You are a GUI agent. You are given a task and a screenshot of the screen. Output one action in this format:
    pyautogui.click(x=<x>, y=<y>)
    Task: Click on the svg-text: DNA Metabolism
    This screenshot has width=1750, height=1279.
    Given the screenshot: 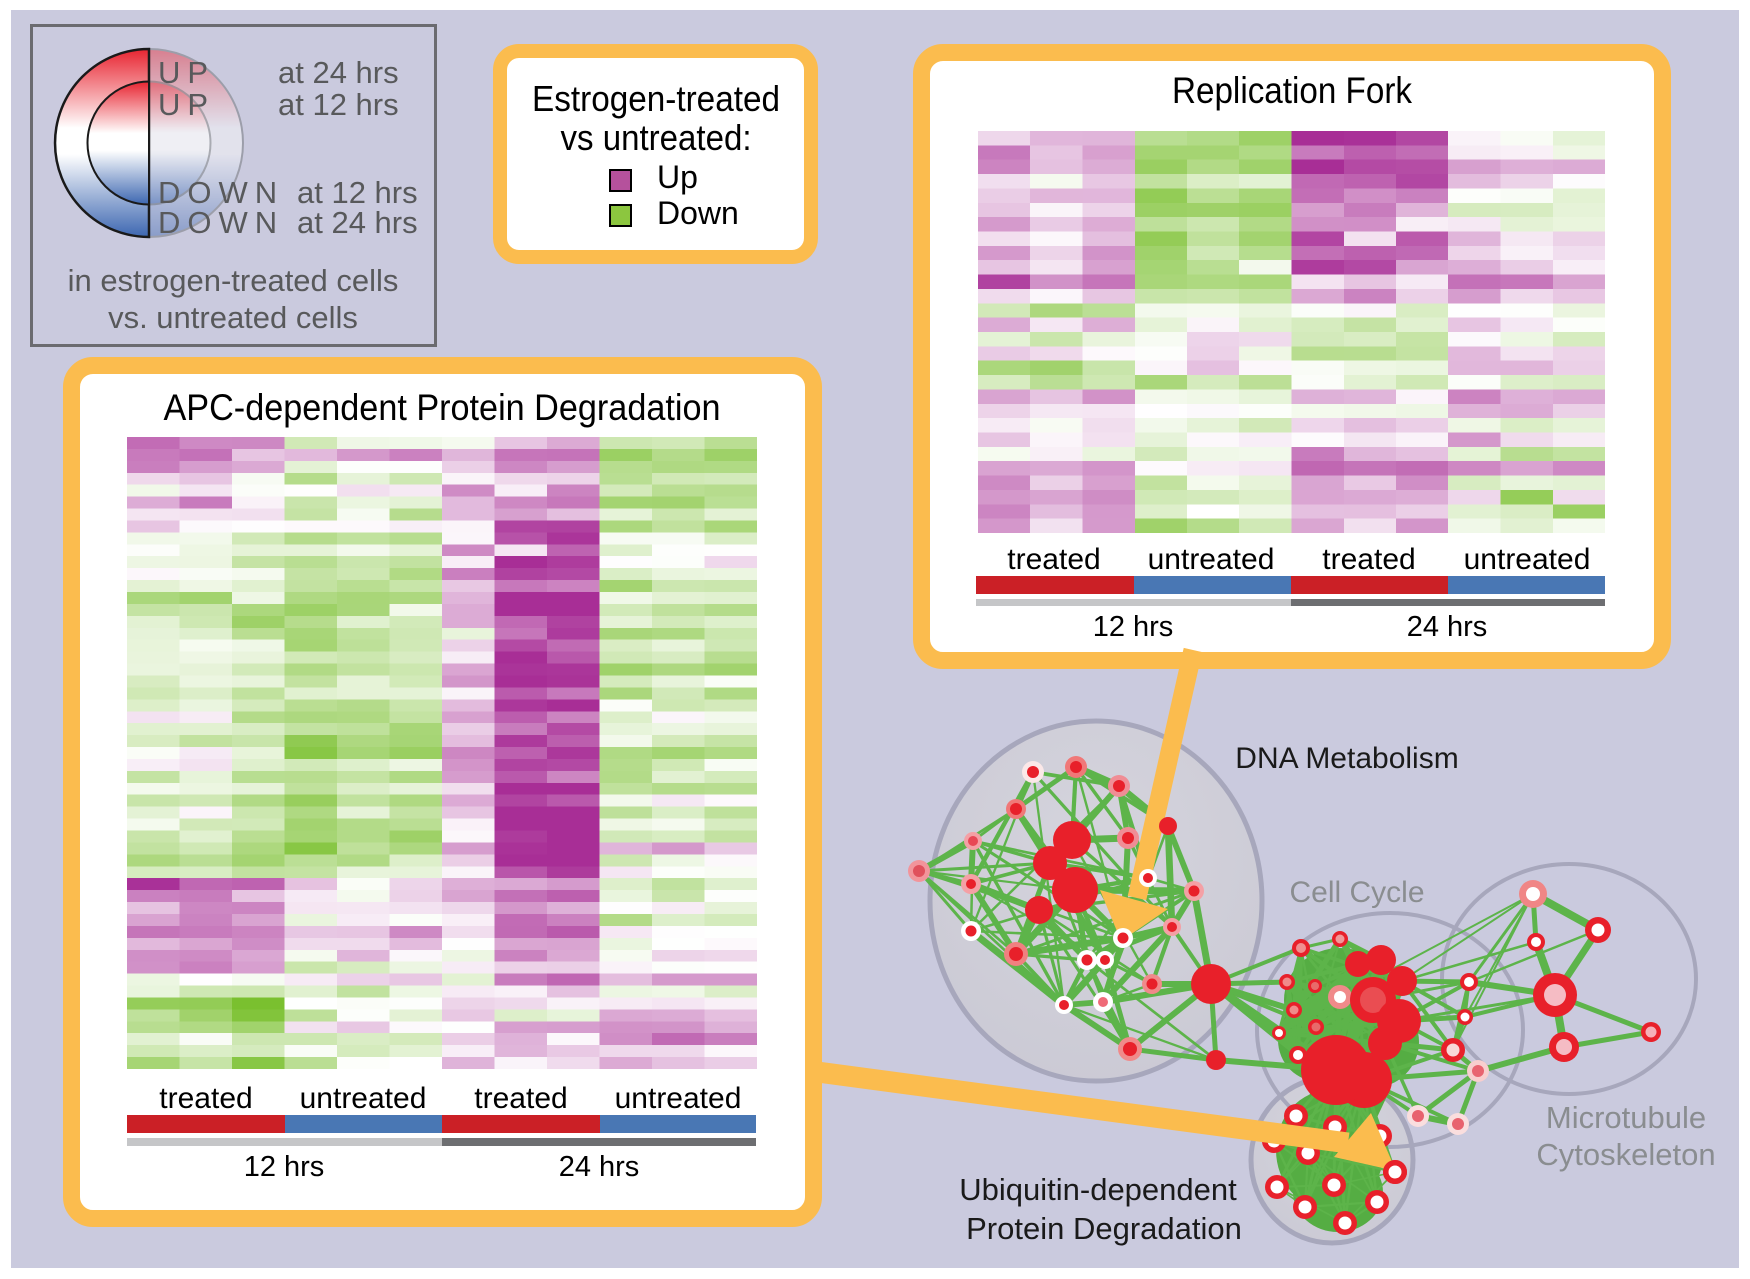 What is the action you would take?
    pyautogui.click(x=1346, y=758)
    